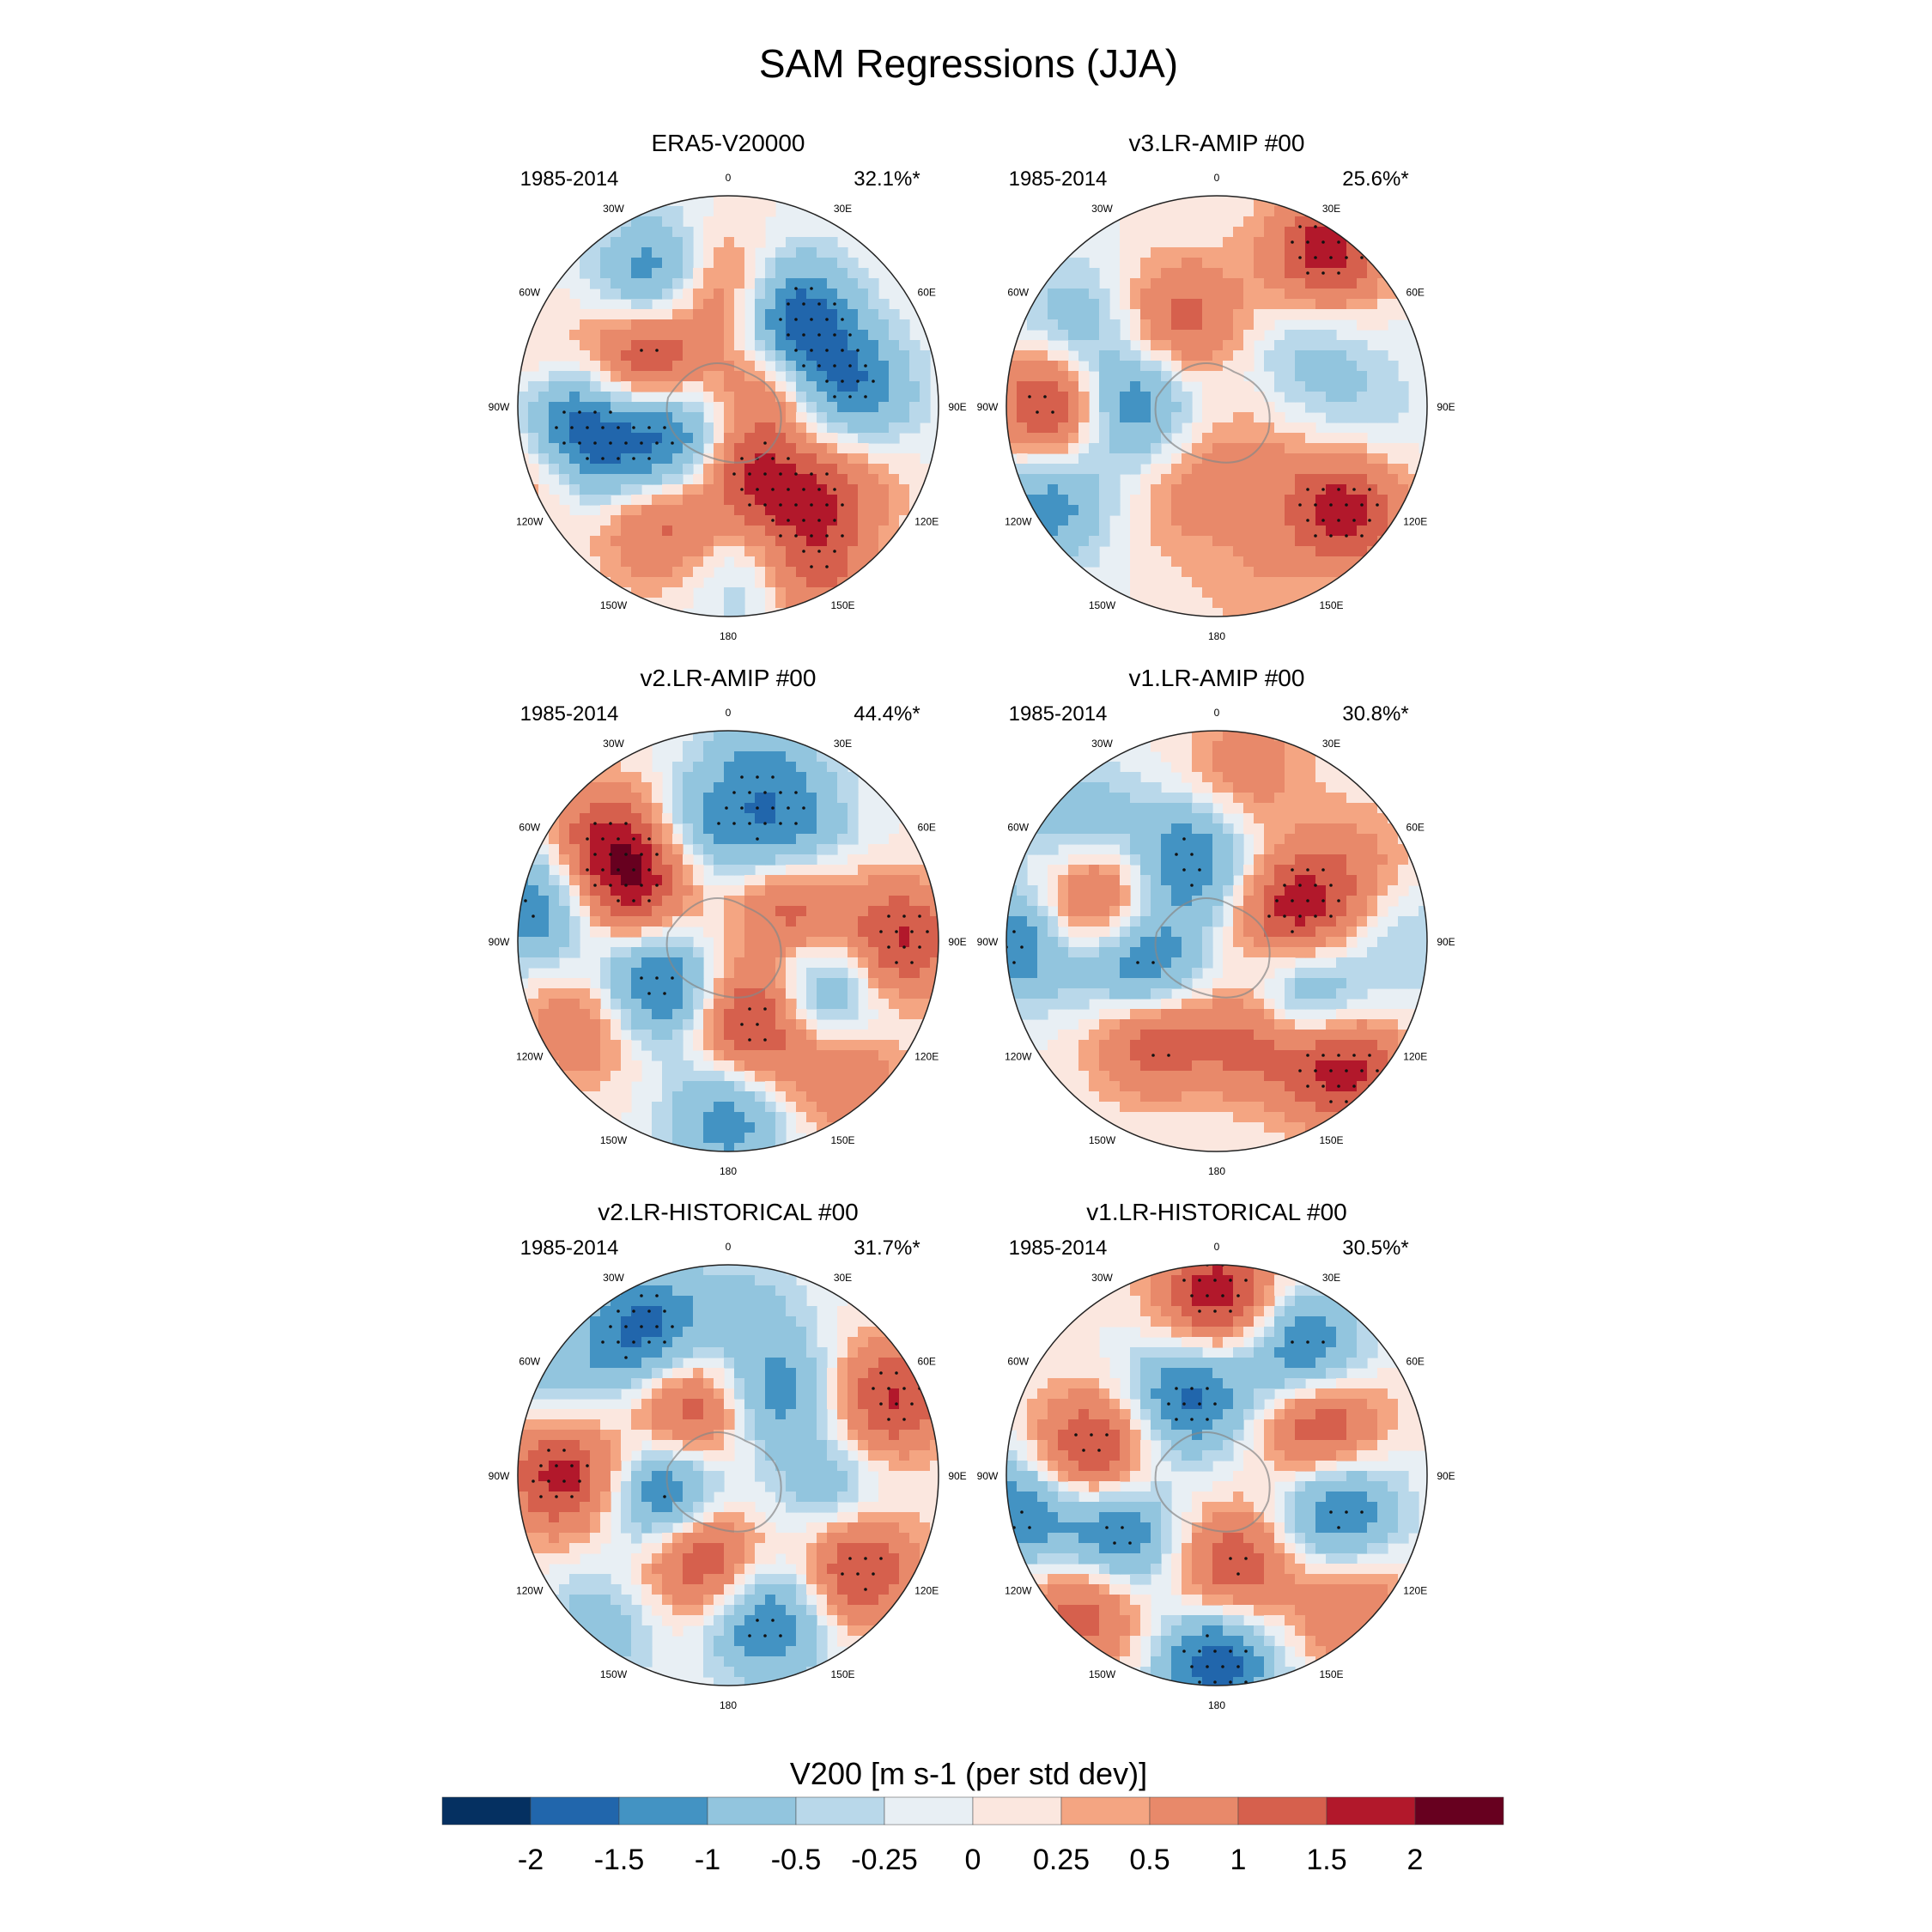 The width and height of the screenshot is (1932, 1932). I want to click on colorbar-tick-label: 2, so click(1415, 1860).